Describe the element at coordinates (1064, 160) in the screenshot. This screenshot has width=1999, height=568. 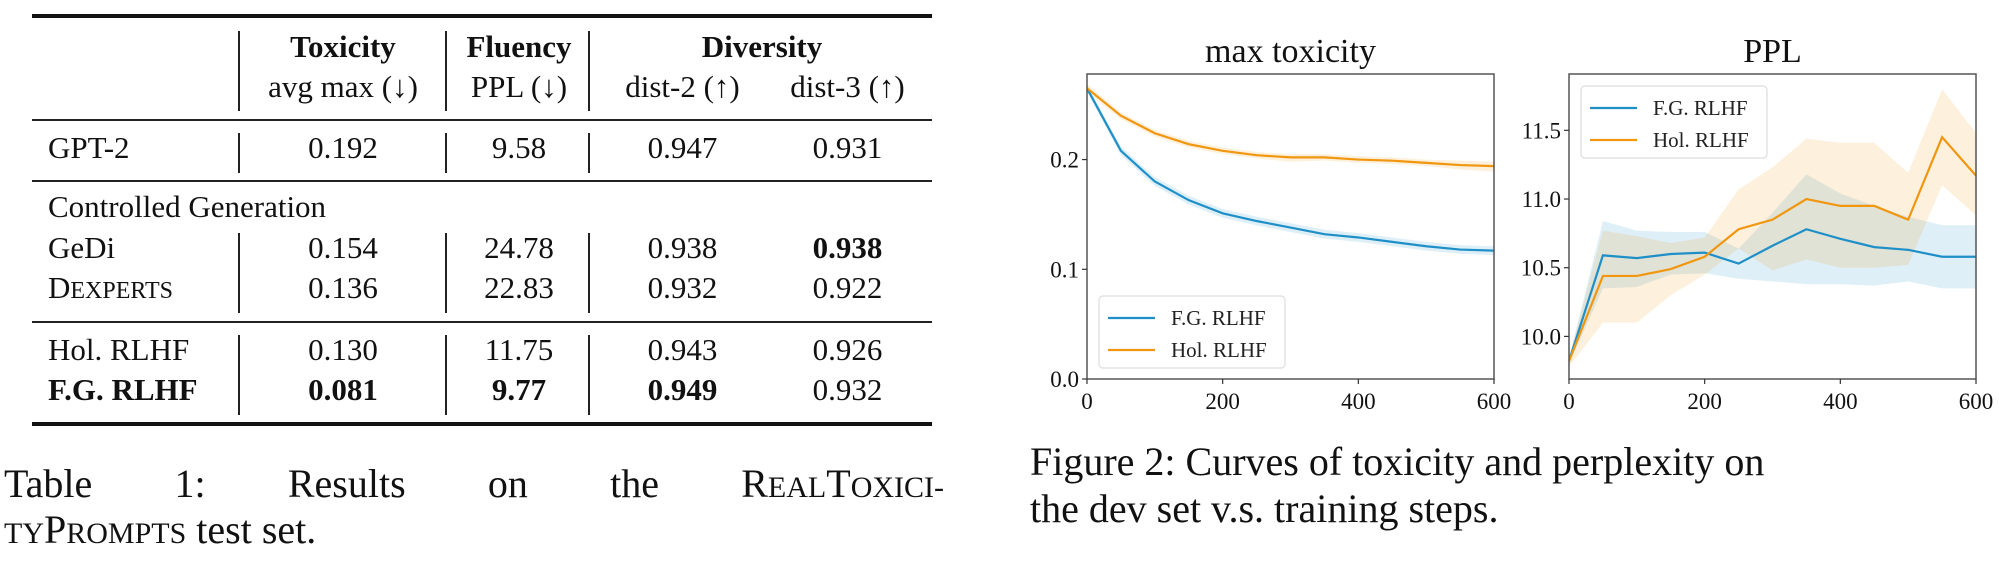
I see `y-tick-label: 0.2` at that location.